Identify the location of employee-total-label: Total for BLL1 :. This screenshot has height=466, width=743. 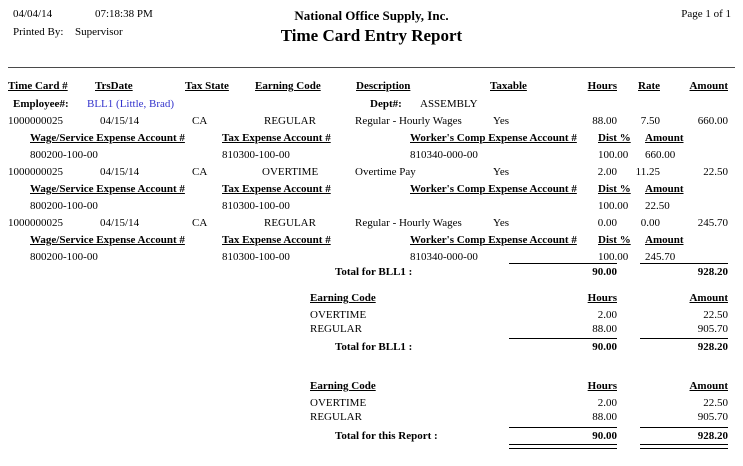
(374, 272).